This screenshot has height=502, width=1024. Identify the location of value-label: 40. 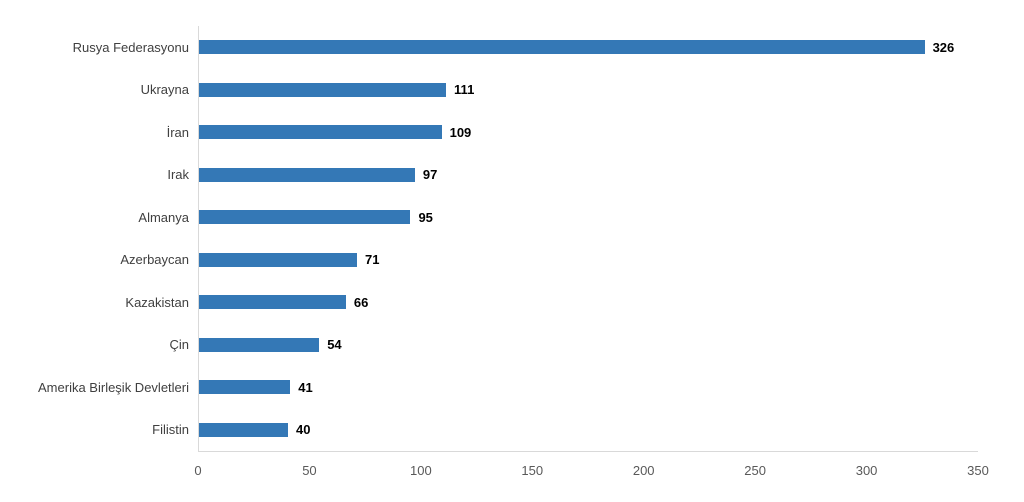
(303, 430).